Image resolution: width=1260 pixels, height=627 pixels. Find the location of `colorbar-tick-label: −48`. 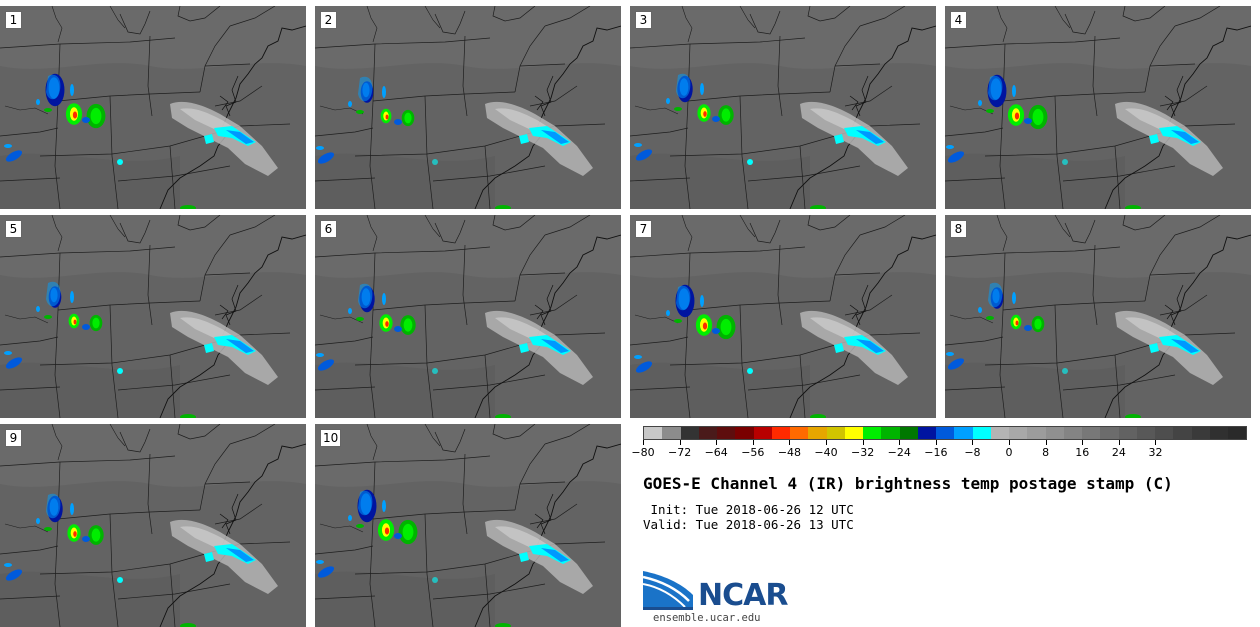

colorbar-tick-label: −48 is located at coordinates (789, 452).